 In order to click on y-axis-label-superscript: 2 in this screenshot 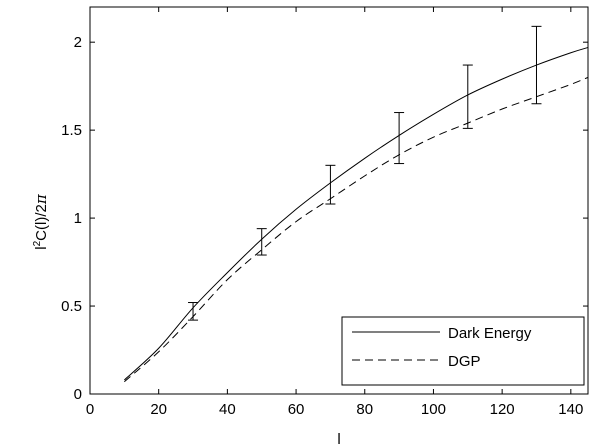, I will do `click(37, 243)`.